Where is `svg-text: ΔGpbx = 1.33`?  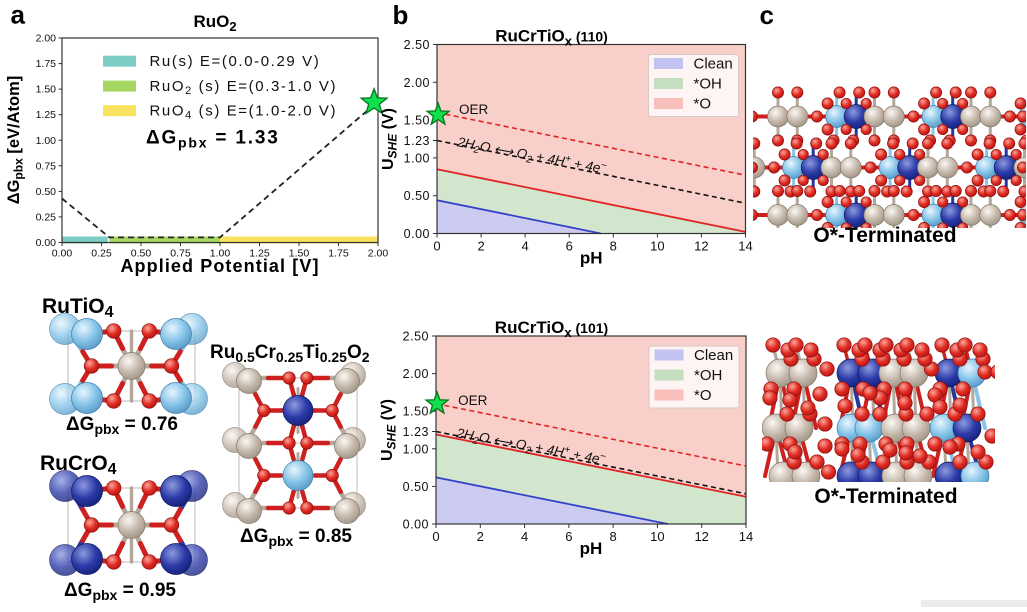 svg-text: ΔGpbx = 1.33 is located at coordinates (213, 139).